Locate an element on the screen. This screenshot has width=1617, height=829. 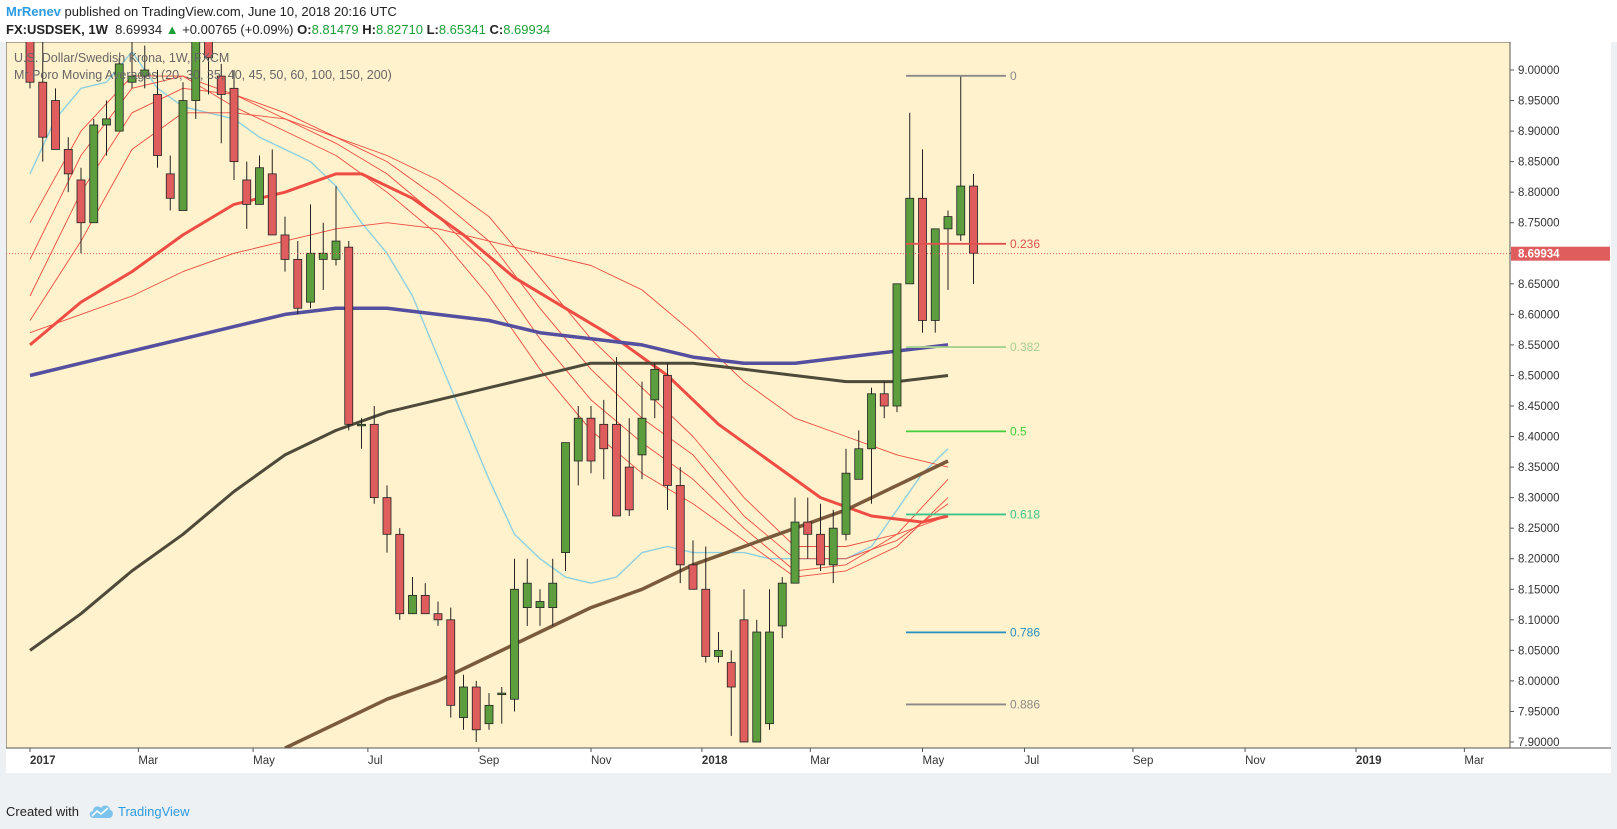
price-tick-label: 8.35000 is located at coordinates (1539, 468).